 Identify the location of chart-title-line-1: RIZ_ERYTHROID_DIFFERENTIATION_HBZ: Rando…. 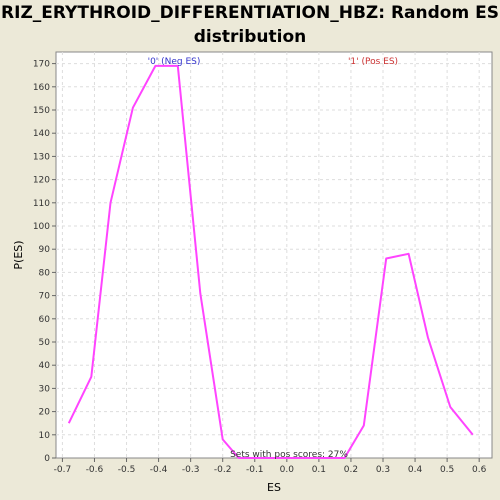
(250, 13).